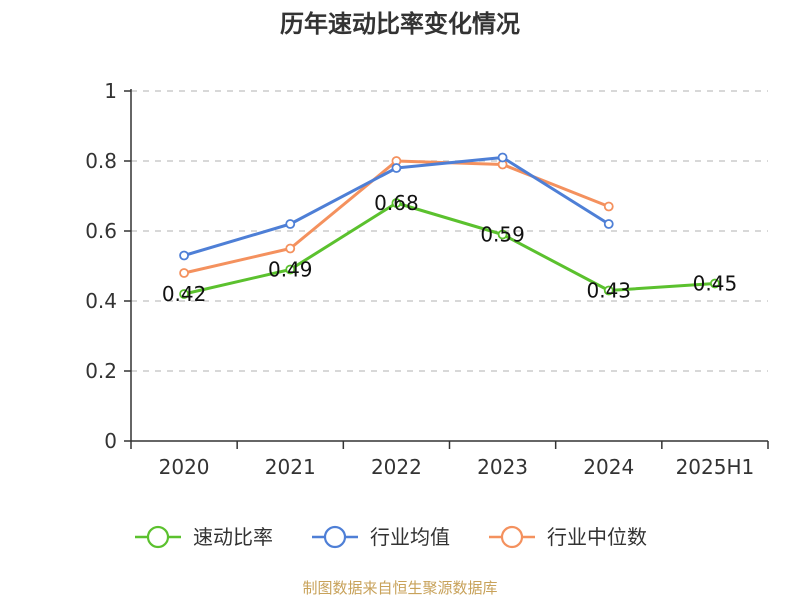 The image size is (800, 600). I want to click on legend-item: 行业中位数, so click(568, 537).